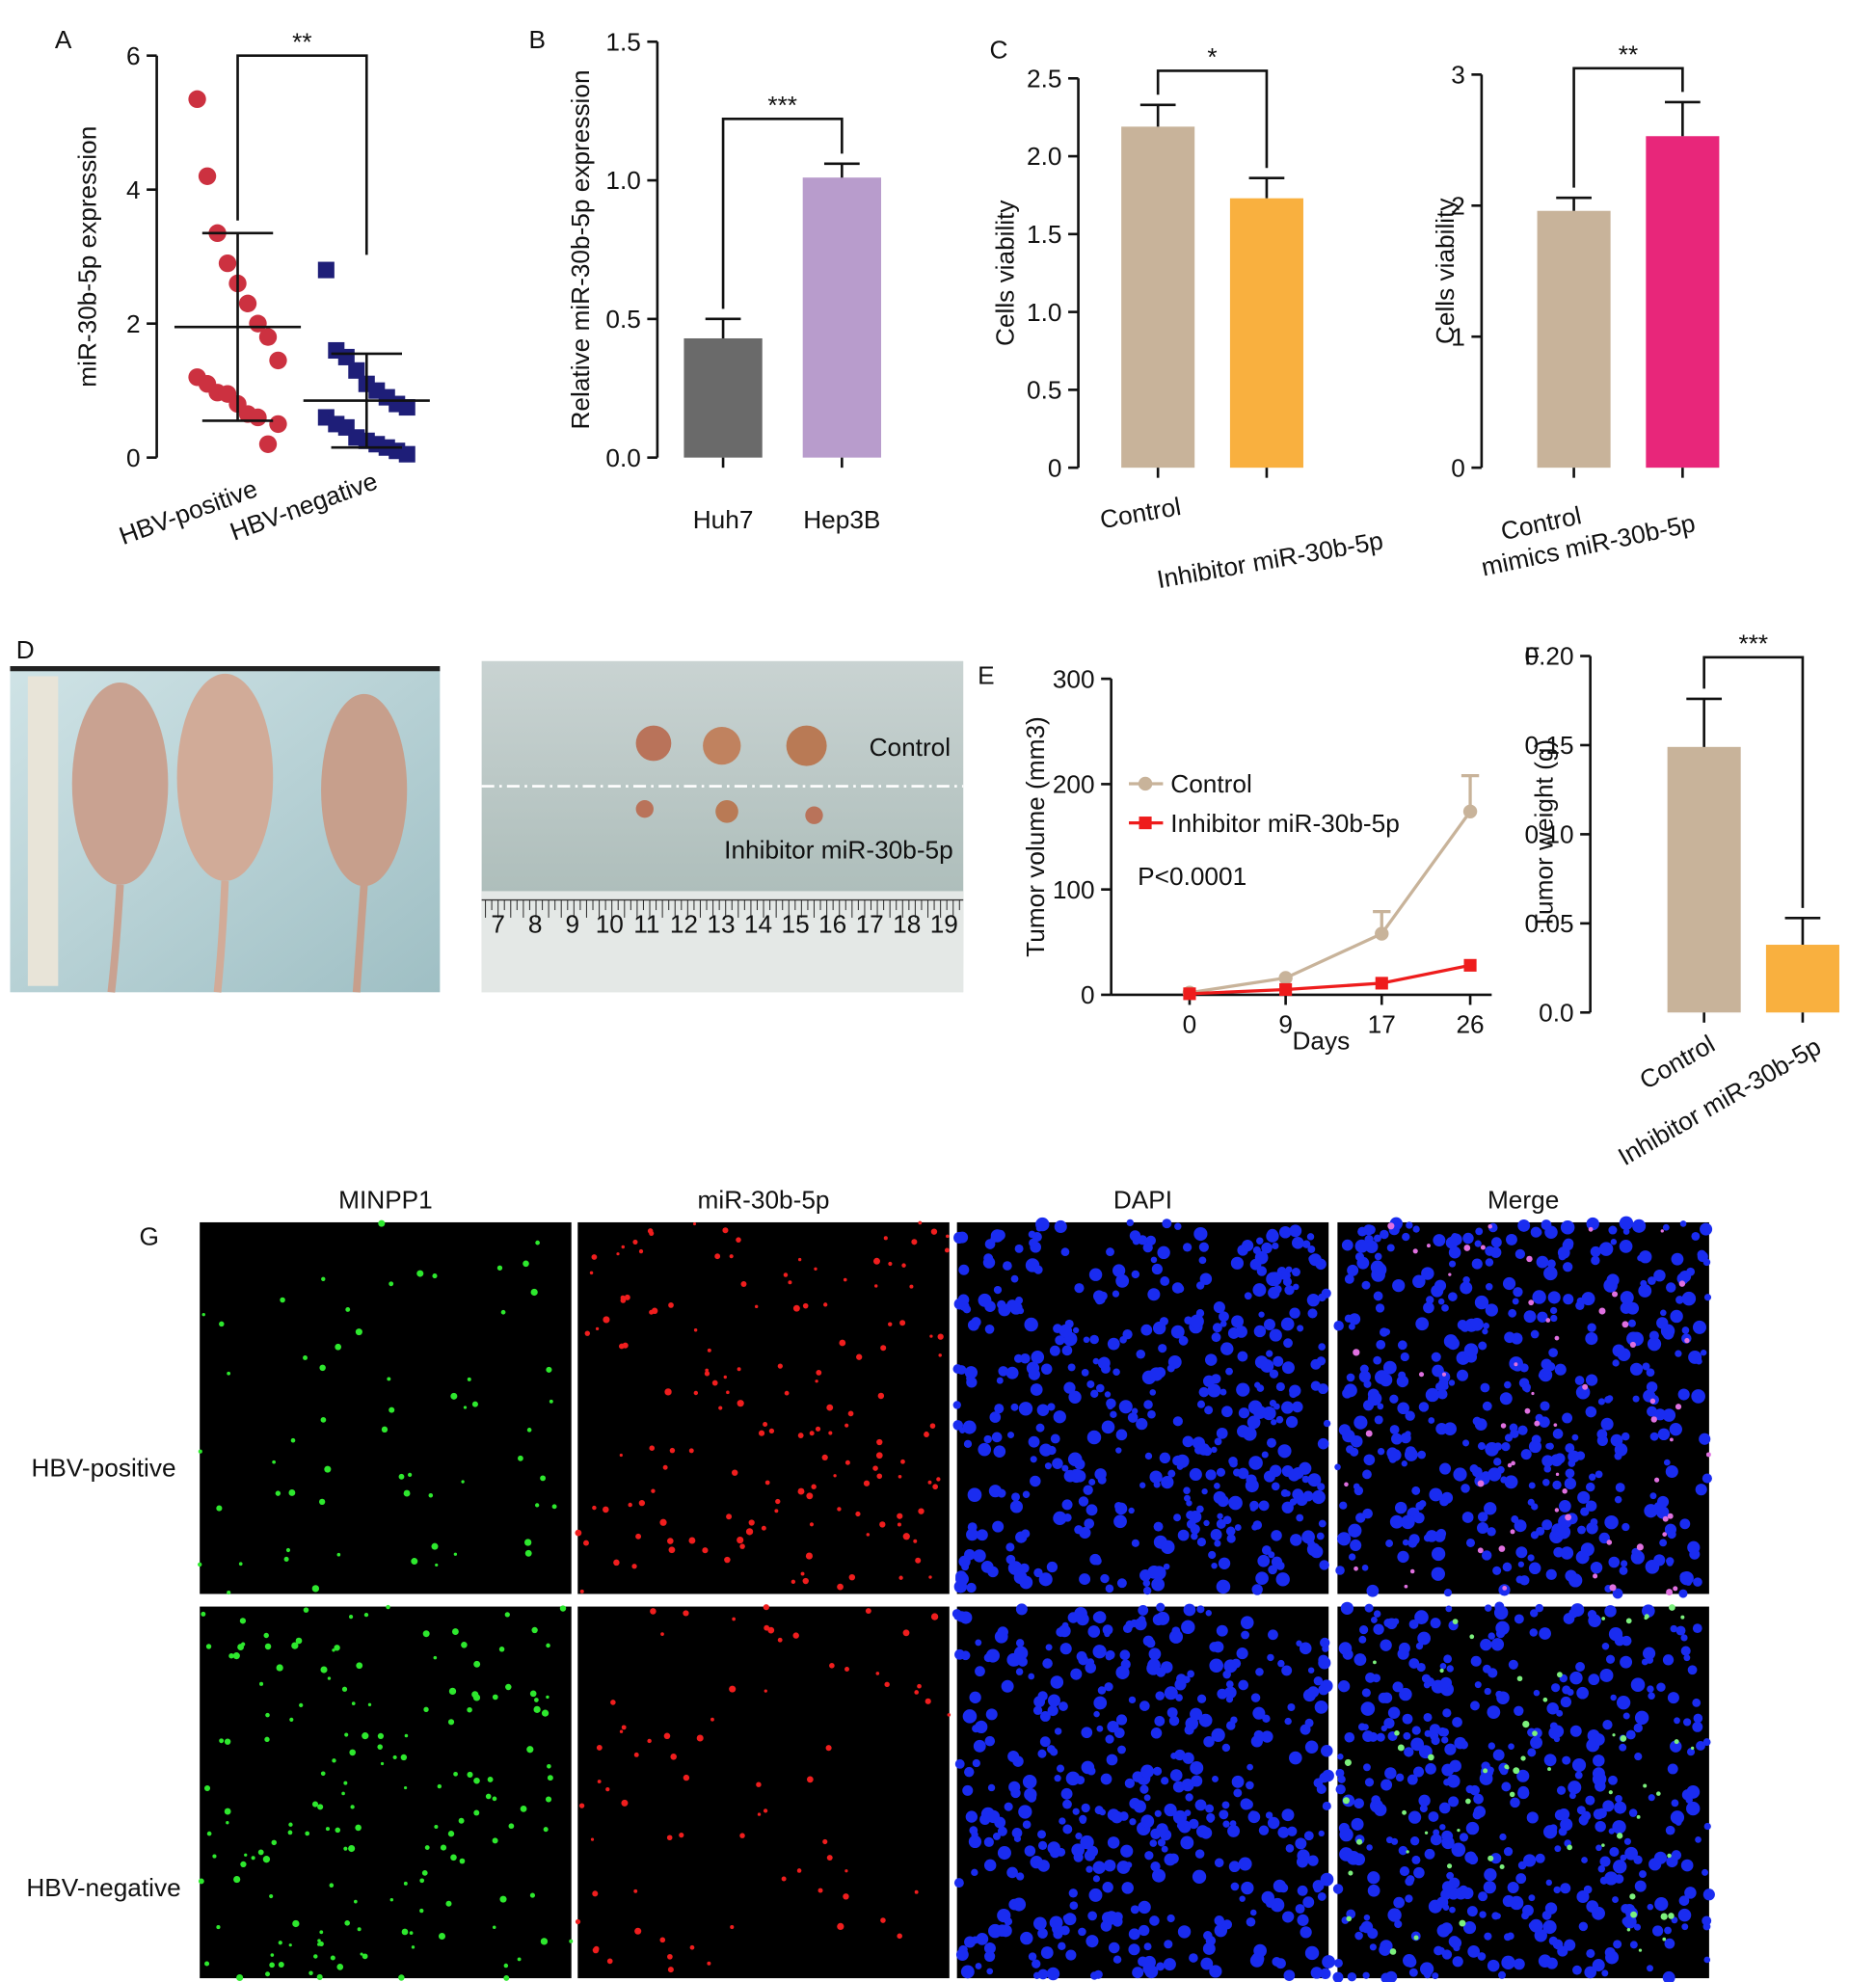  What do you see at coordinates (133, 323) in the screenshot?
I see `y-tick-label: 2` at bounding box center [133, 323].